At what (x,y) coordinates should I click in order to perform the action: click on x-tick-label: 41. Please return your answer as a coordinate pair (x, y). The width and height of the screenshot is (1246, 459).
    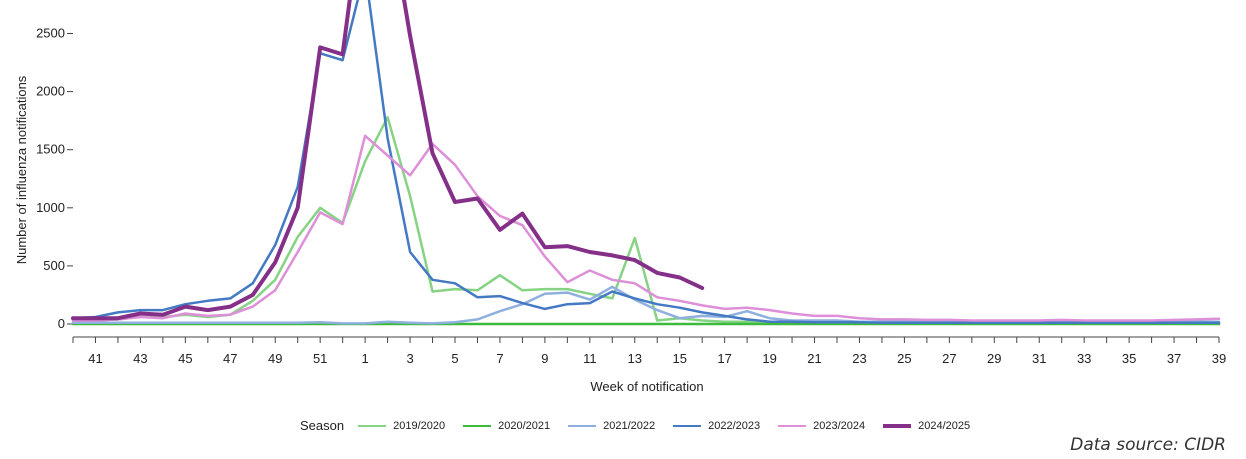
    Looking at the image, I should click on (95, 358).